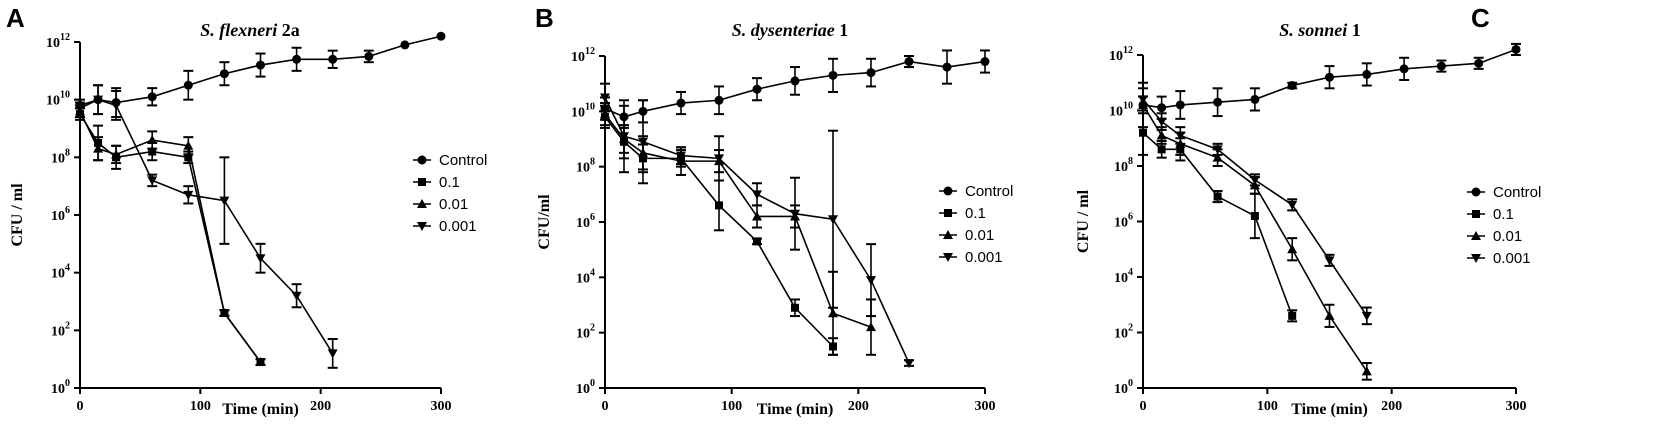  What do you see at coordinates (260, 409) in the screenshot?
I see `x-axis-label: Time (min)` at bounding box center [260, 409].